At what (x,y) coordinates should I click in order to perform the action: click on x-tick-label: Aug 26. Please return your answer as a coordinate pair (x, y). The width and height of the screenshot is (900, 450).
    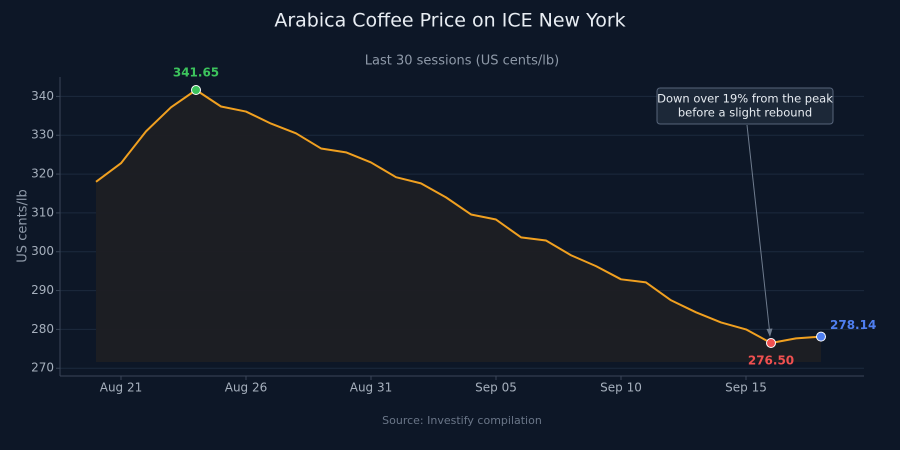
    Looking at the image, I should click on (246, 388).